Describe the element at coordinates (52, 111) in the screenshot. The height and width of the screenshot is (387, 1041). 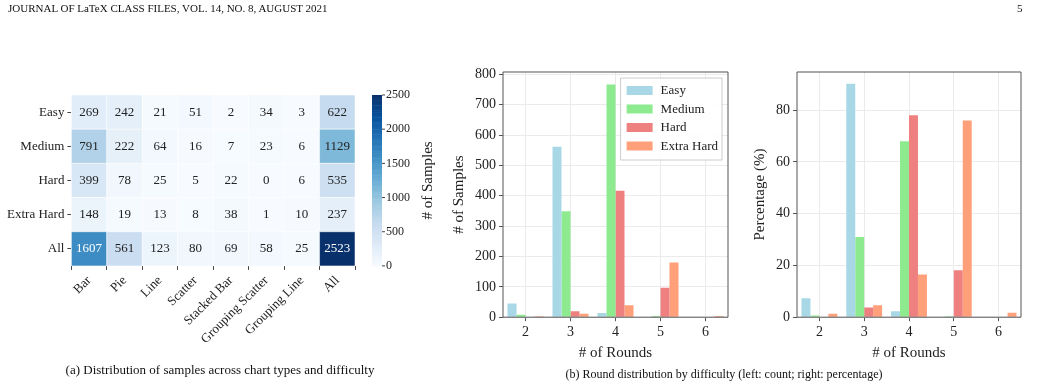
I see `y-tick-label: Easy` at that location.